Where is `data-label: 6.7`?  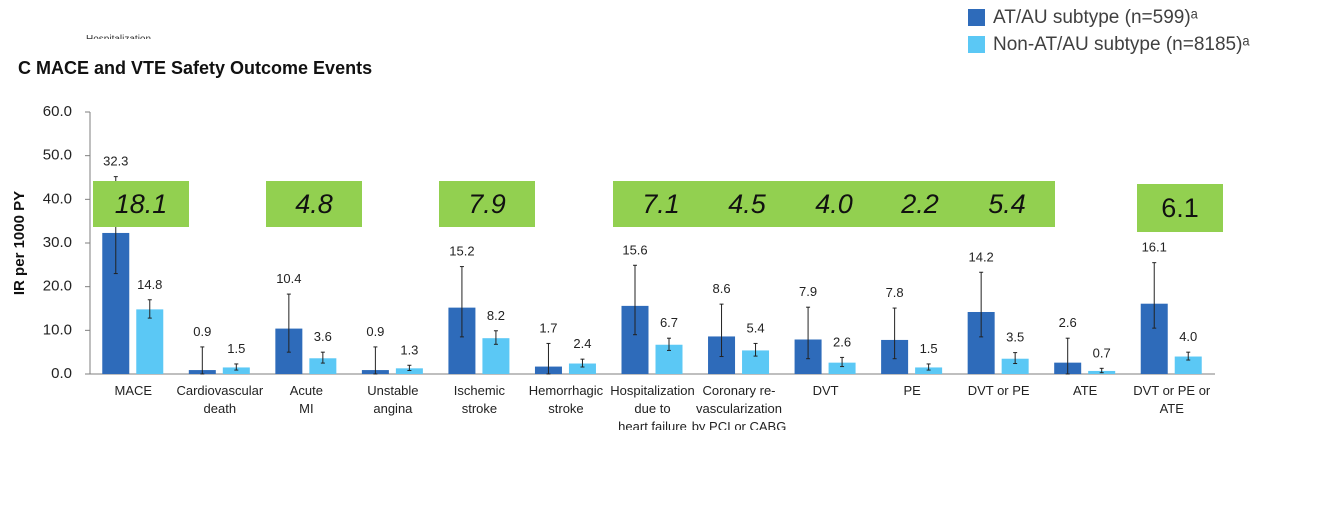 data-label: 6.7 is located at coordinates (669, 322).